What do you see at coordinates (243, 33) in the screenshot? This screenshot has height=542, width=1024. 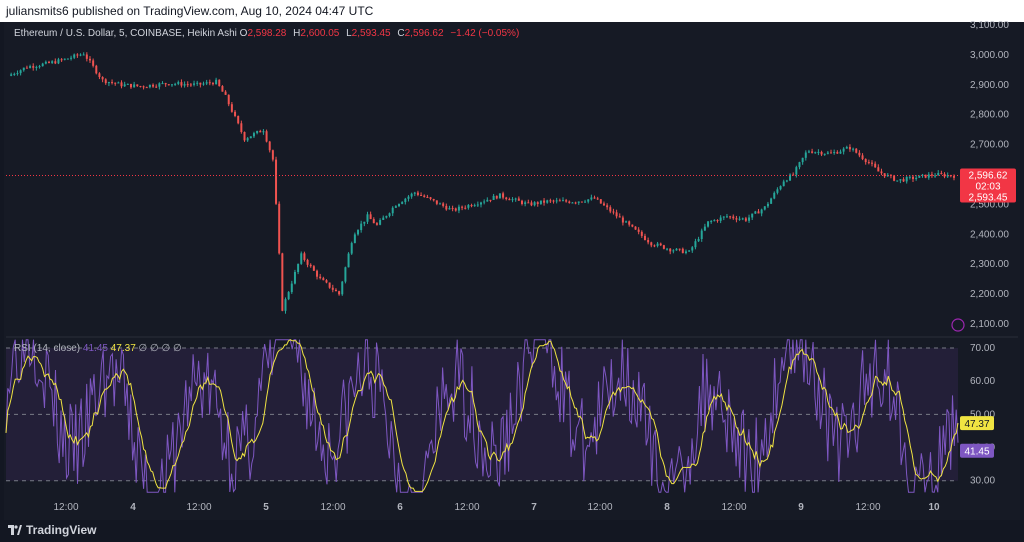 I see `open-label: O` at bounding box center [243, 33].